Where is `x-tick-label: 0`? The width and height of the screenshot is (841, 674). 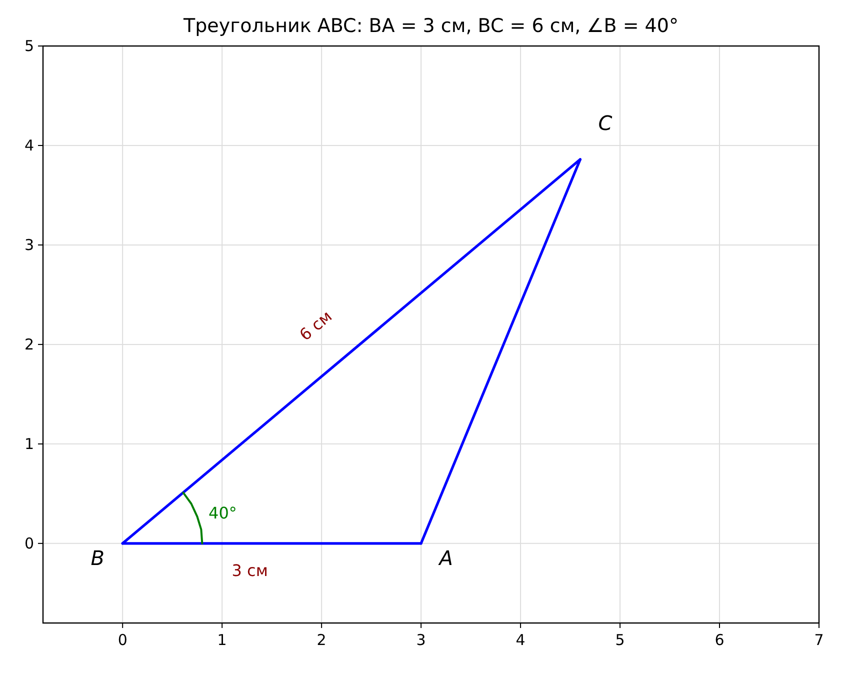
x-tick-label: 0 is located at coordinates (123, 640).